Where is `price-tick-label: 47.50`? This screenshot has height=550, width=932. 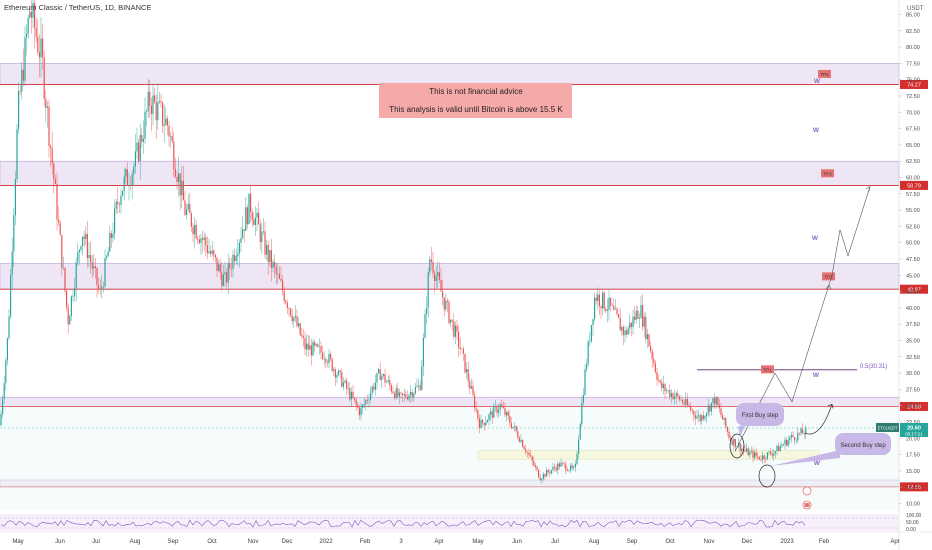 price-tick-label: 47.50 is located at coordinates (913, 260).